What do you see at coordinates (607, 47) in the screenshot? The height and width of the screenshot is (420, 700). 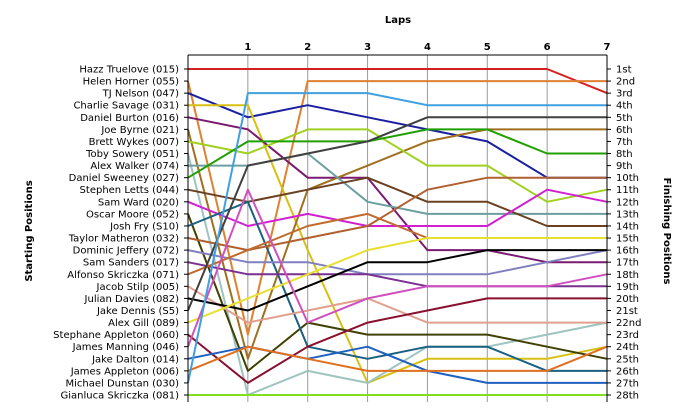 I see `lap-tick-label: 7` at bounding box center [607, 47].